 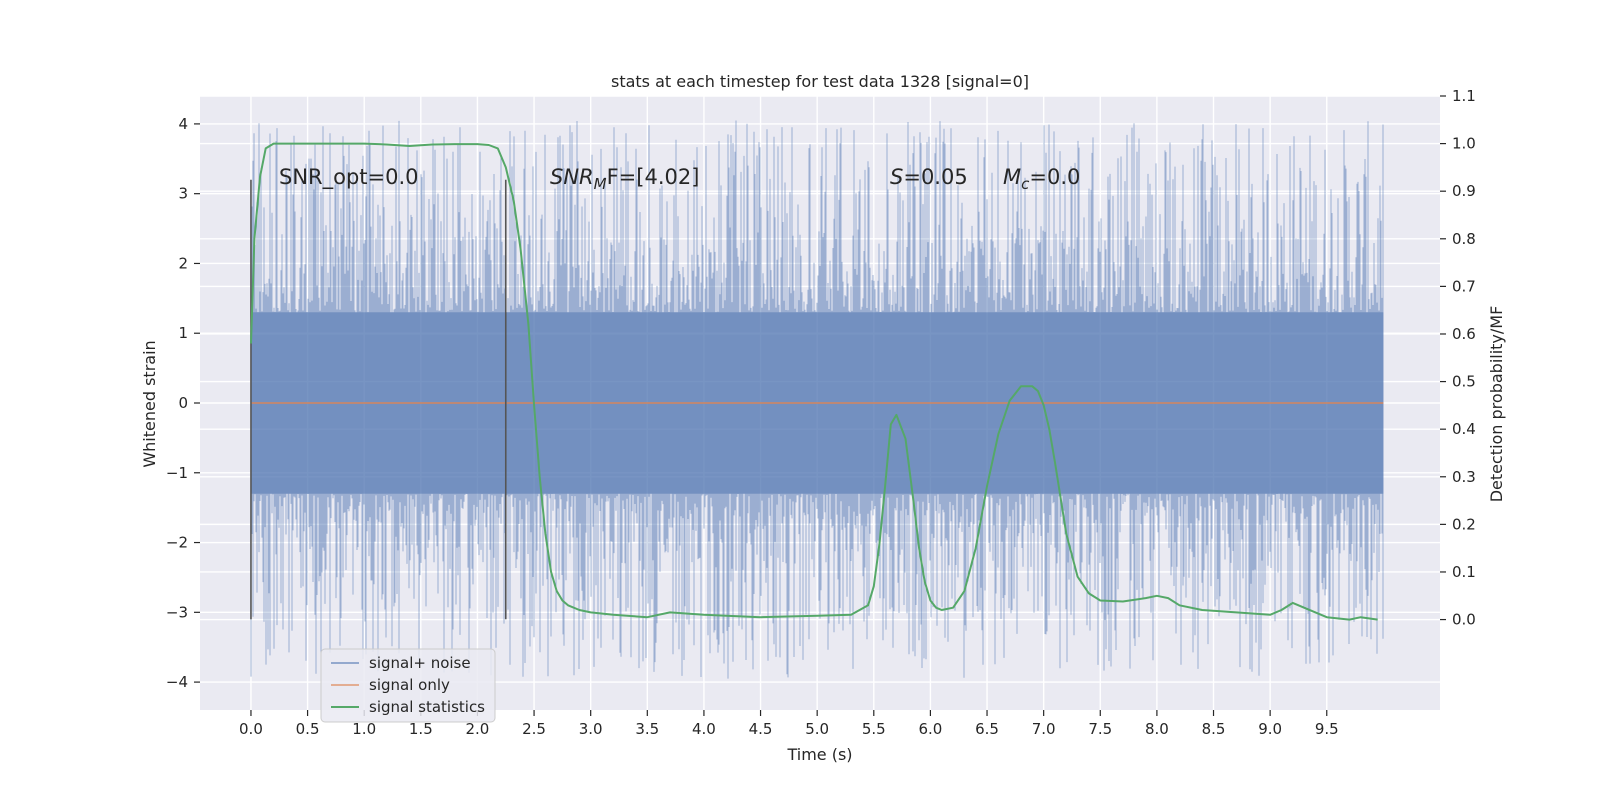 I want to click on x-tick-label-15: 7.5, so click(x=1100, y=729).